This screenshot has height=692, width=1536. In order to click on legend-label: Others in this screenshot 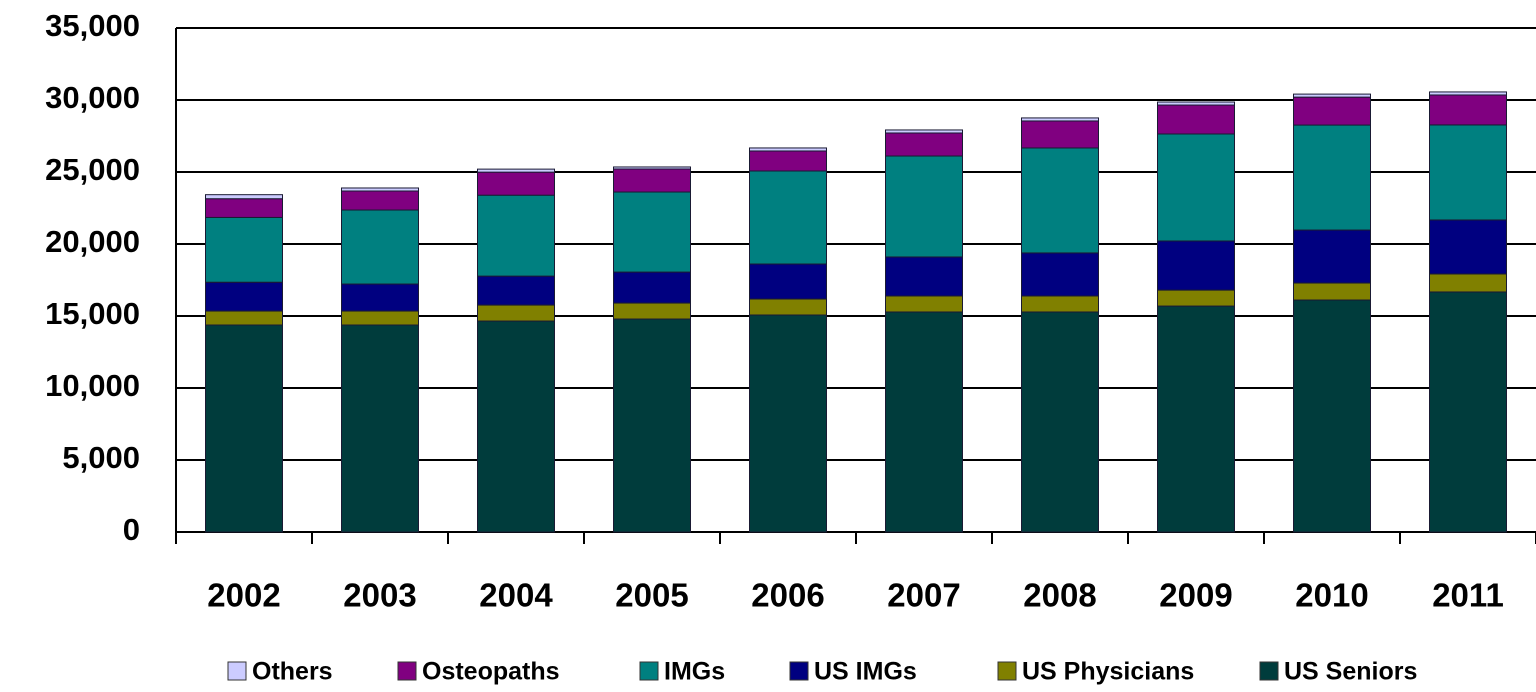, I will do `click(292, 672)`.